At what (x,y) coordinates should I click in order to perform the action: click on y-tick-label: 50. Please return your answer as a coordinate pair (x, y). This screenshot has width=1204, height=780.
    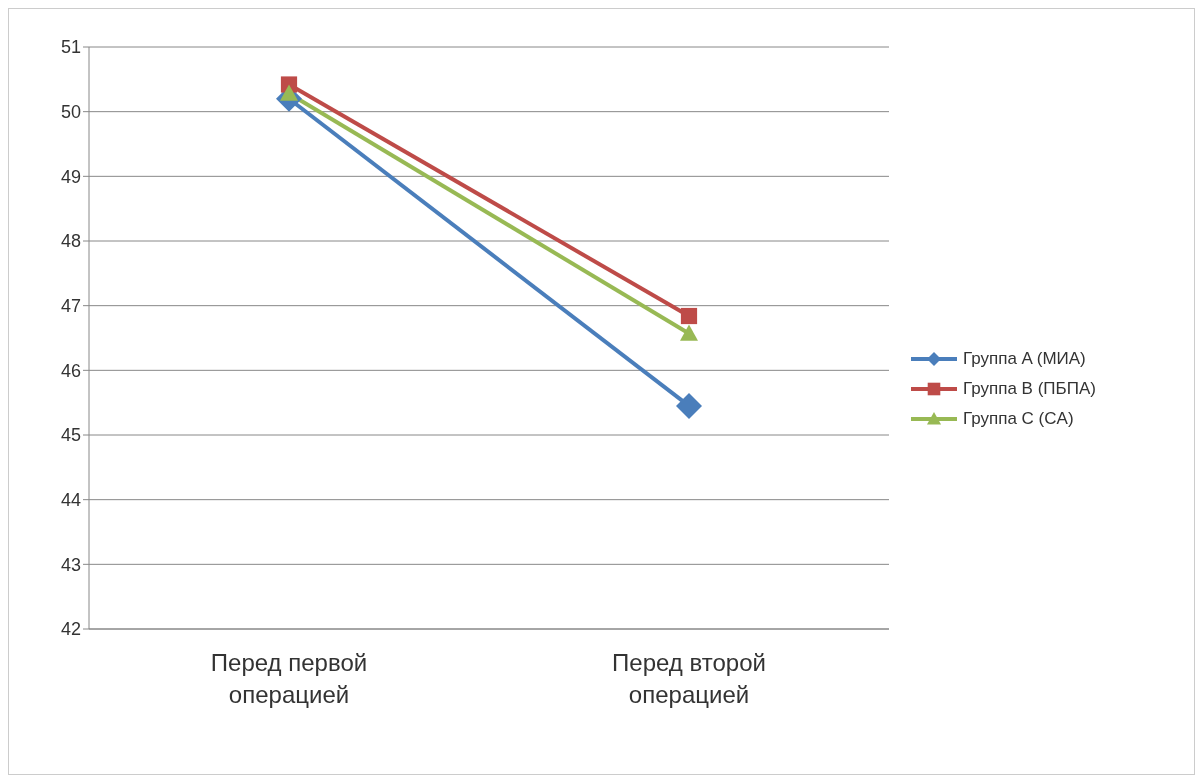
    Looking at the image, I should click on (70, 112).